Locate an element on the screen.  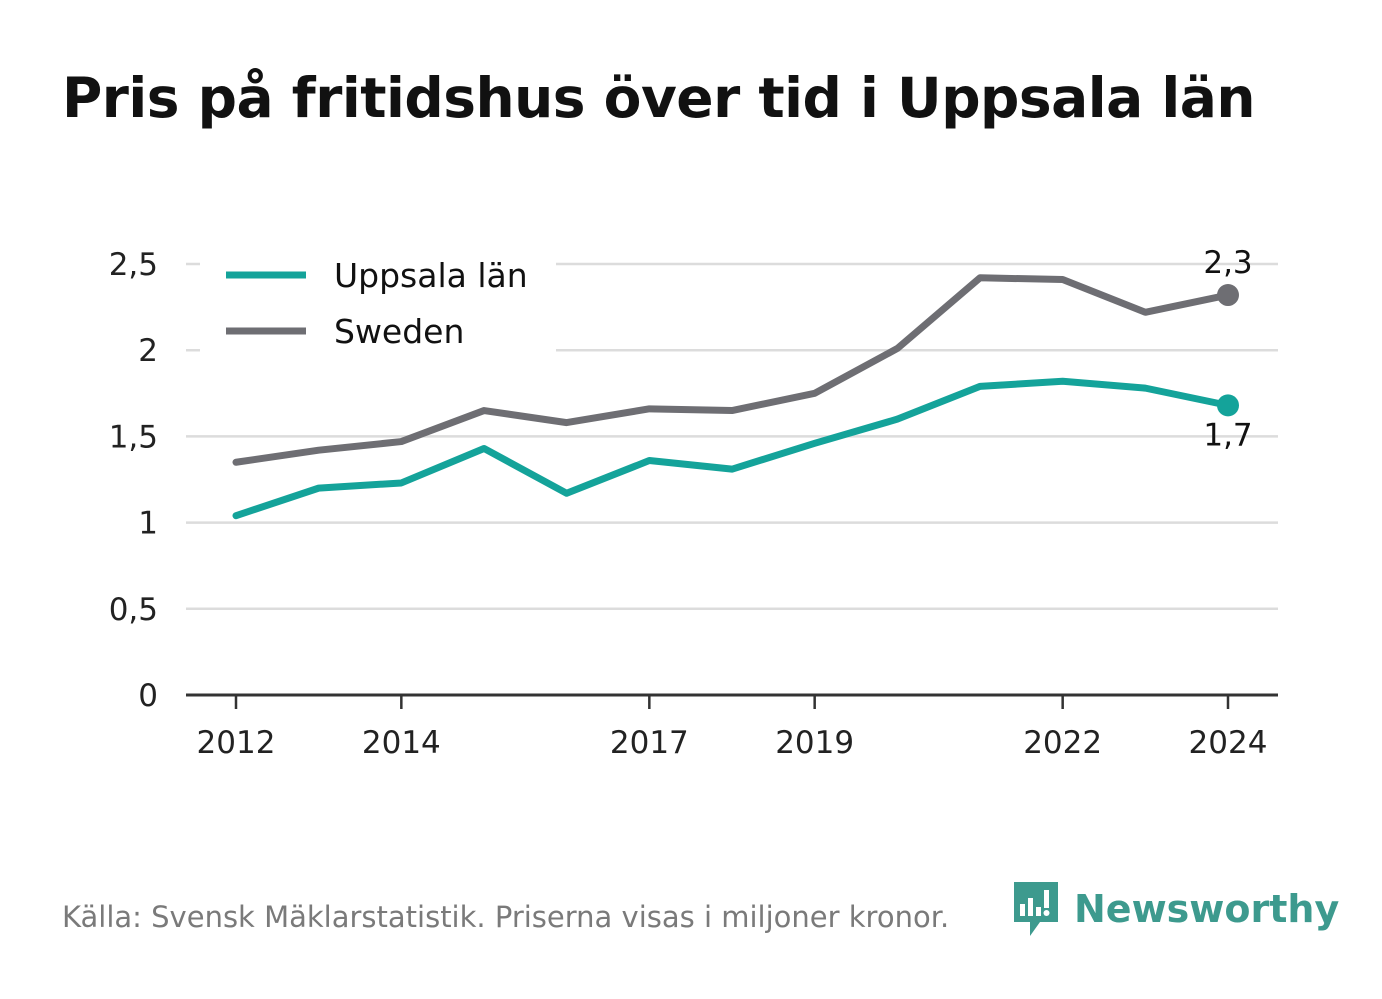
legend-background is located at coordinates (378, 301).